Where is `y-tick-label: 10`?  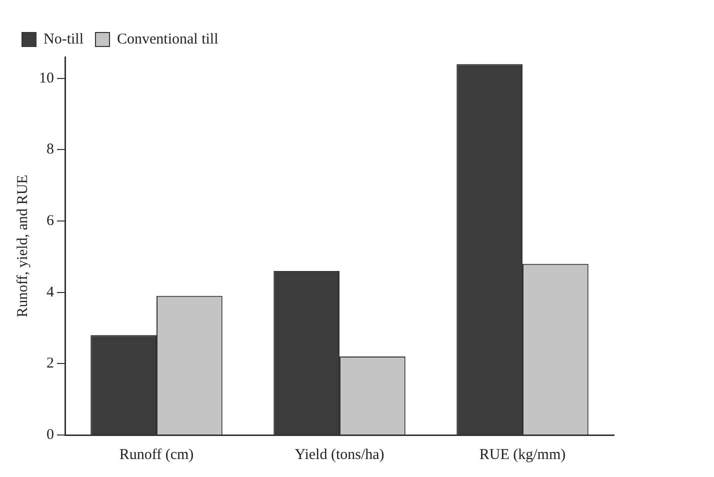
y-tick-label: 10 is located at coordinates (46, 78).